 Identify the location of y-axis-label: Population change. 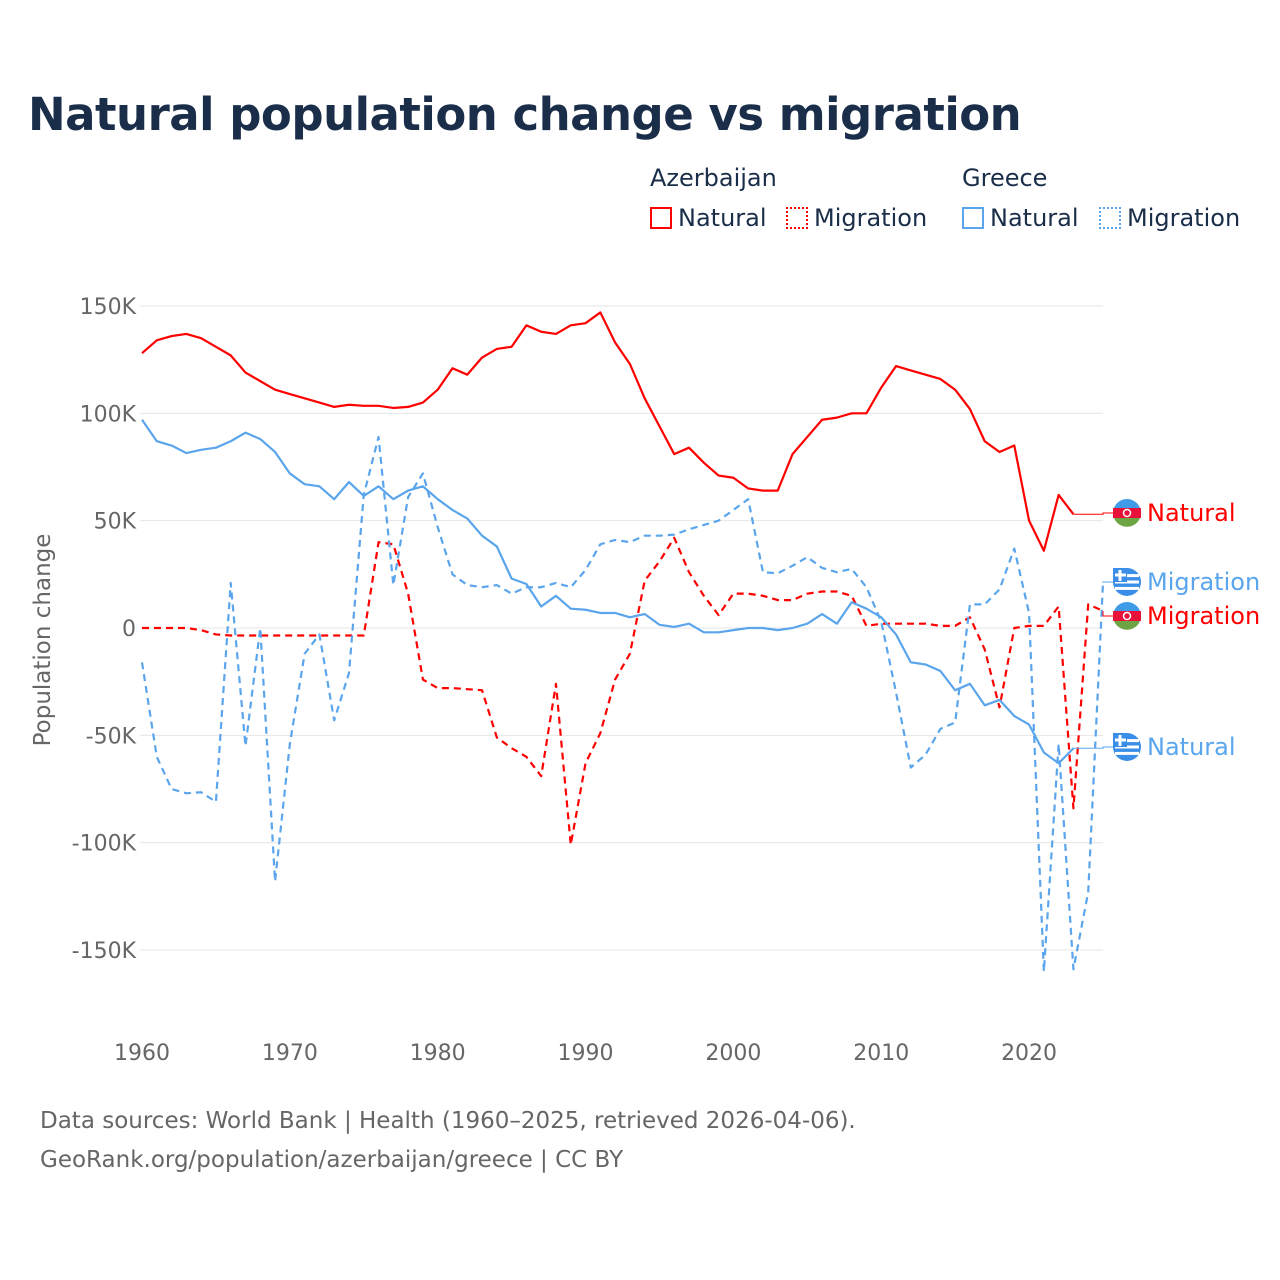
(43, 640).